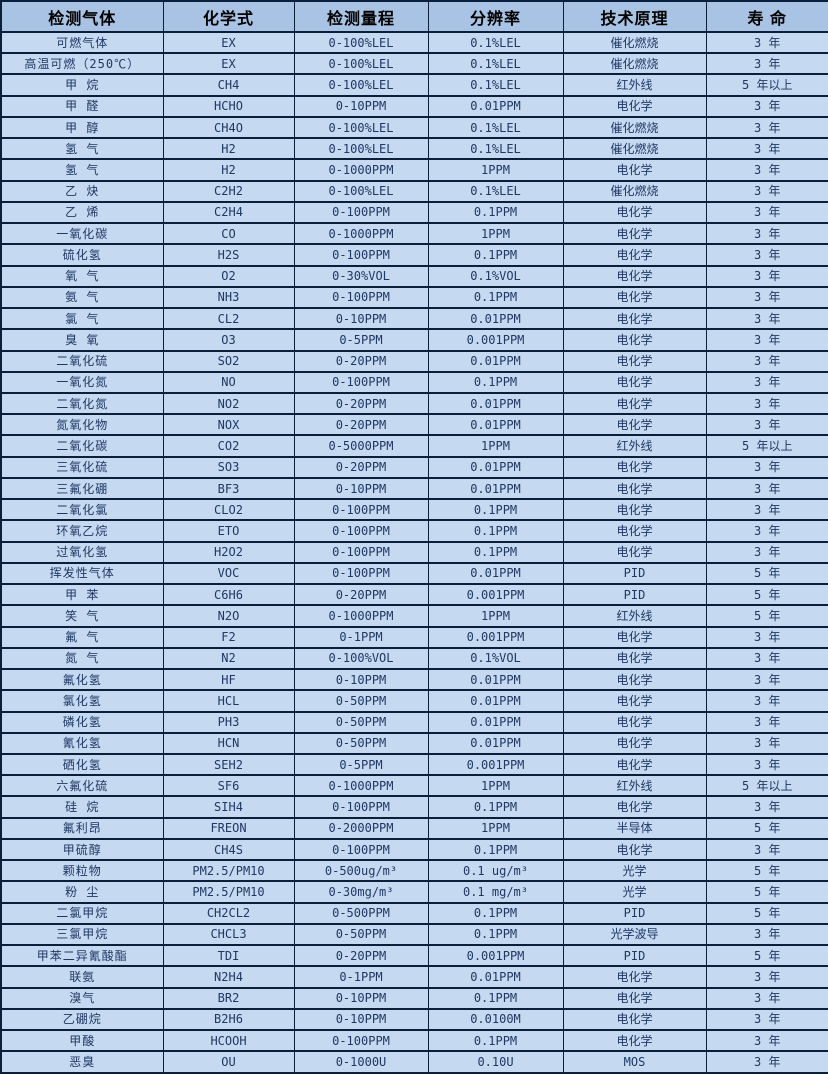  I want to click on table-row: 甲 醇 CH4O 0-100%LEL 0.1%LEL 催化燃烧 3 年, so click(414, 127).